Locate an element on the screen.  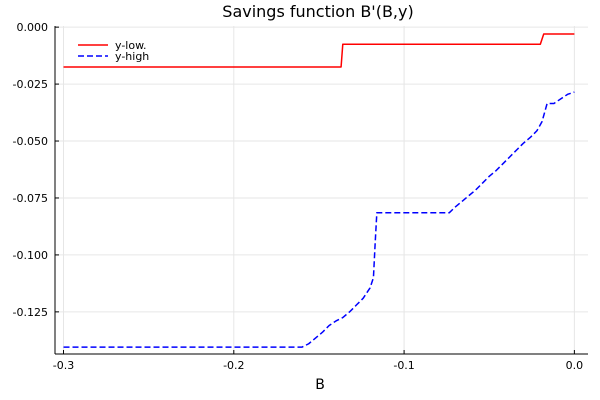
y-tick-label: -0.025 is located at coordinates (30, 84).